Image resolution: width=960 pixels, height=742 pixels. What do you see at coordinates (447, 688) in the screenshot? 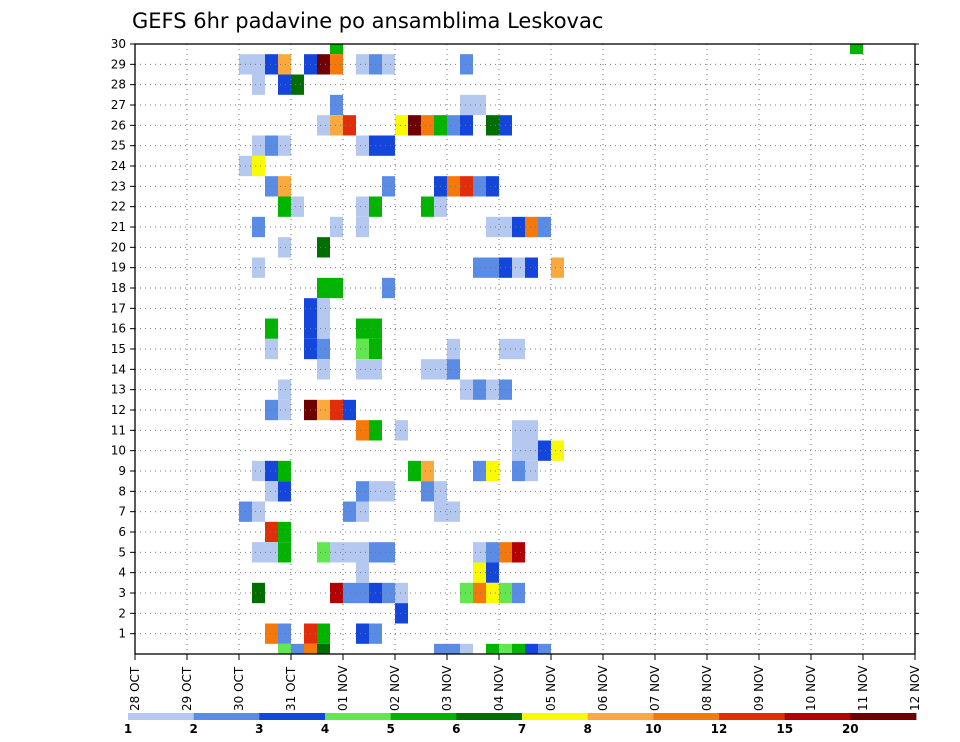
I see `x-tick-label: 03 NOV` at bounding box center [447, 688].